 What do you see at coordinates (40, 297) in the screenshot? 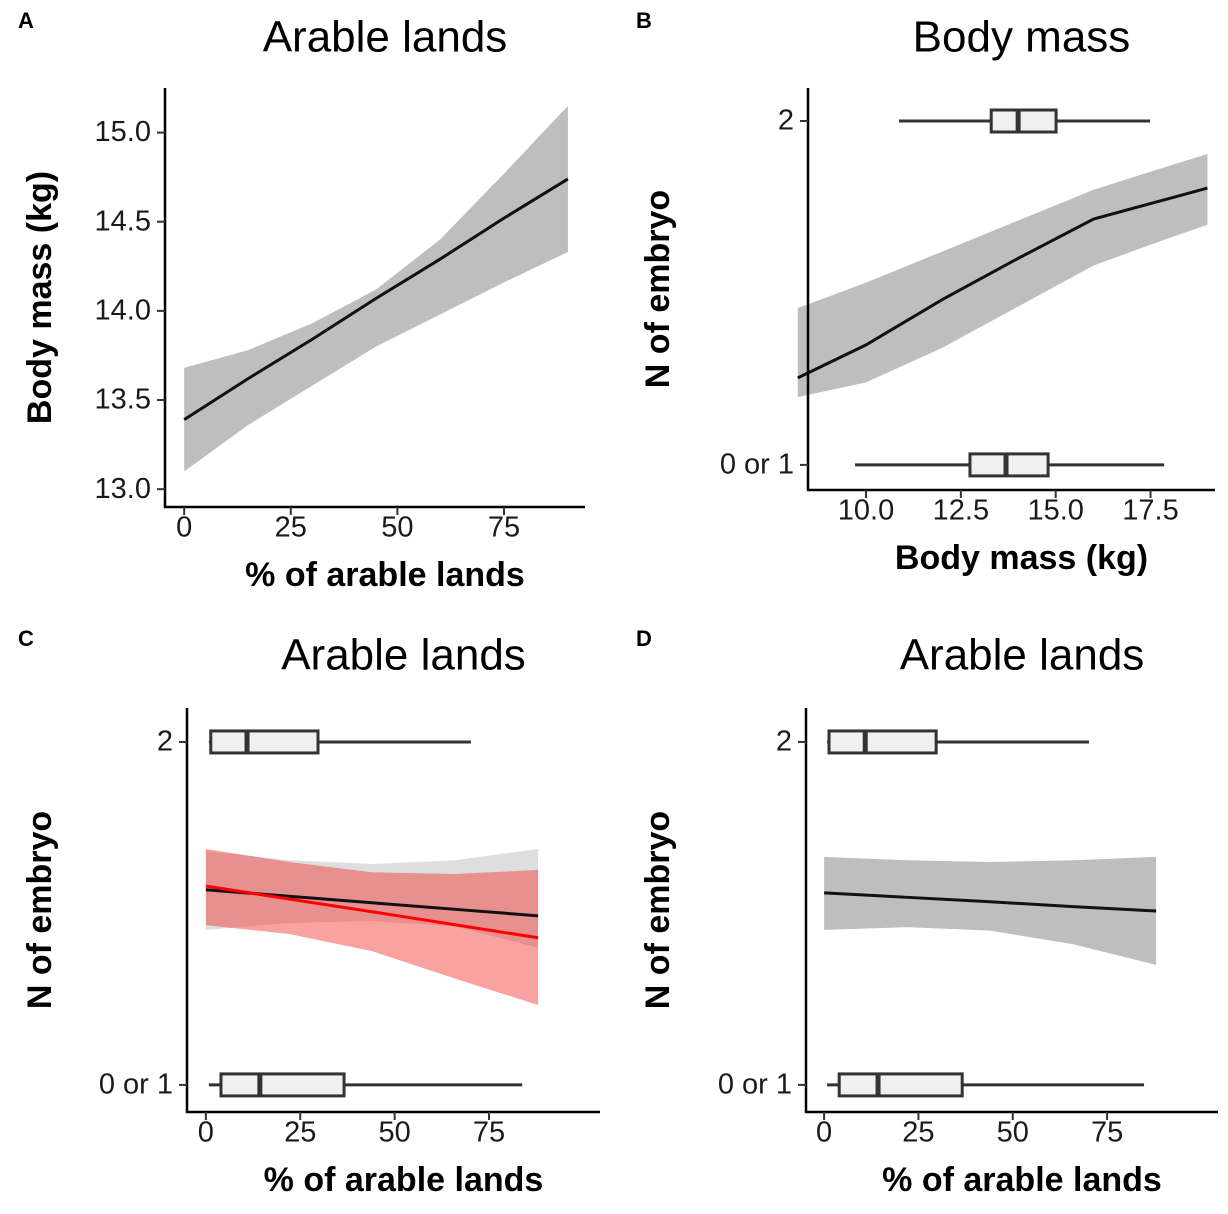
I see `y-axis-label: Body mass (kg)` at bounding box center [40, 297].